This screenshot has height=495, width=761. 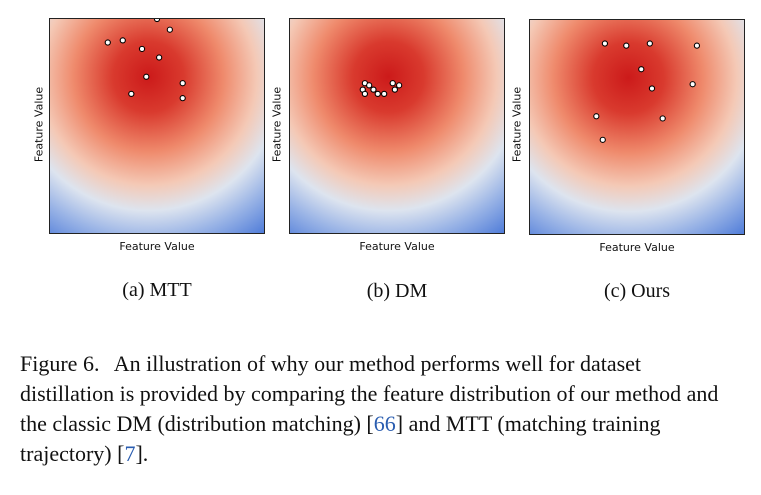 I want to click on heatmap-svg-dm, so click(x=397, y=126).